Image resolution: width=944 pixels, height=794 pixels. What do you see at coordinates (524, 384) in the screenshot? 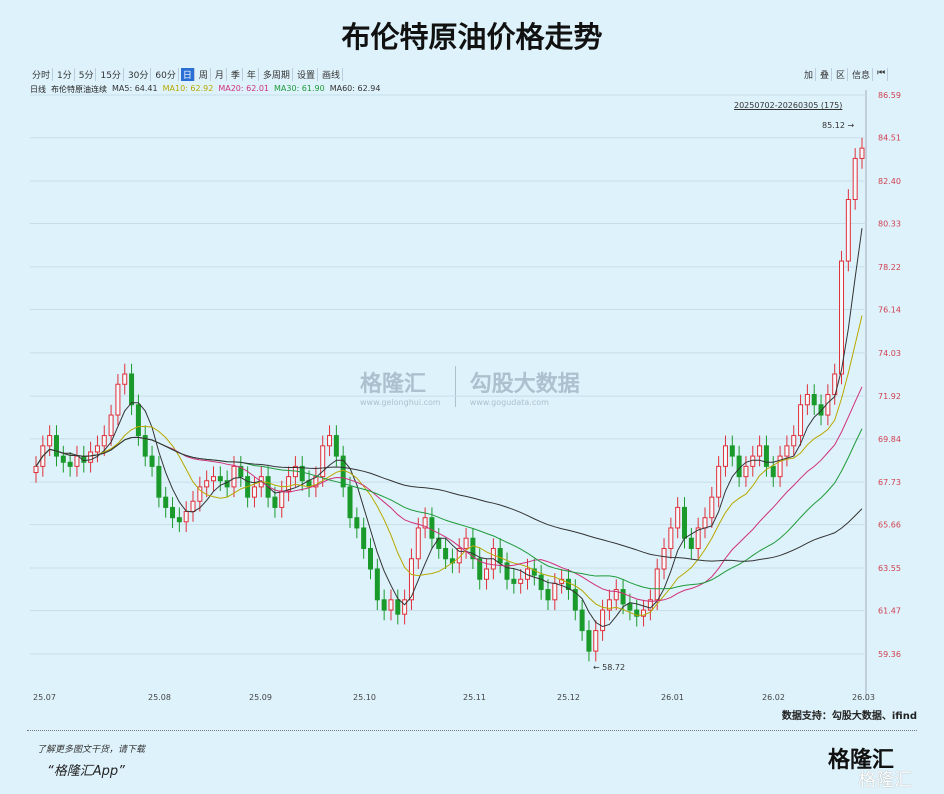
I see `watermark-partner: 勾股大数据` at bounding box center [524, 384].